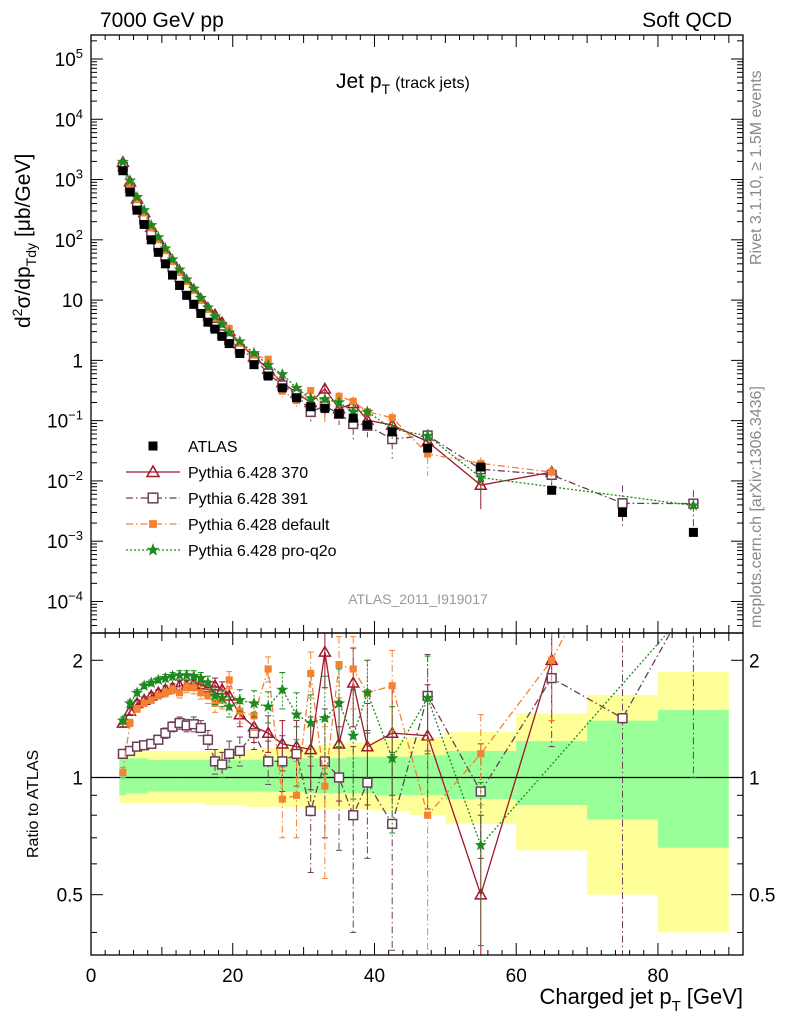 This screenshot has height=1024, width=786. I want to click on legend-item-pdefault: Pythia 6.428 default, so click(228, 525).